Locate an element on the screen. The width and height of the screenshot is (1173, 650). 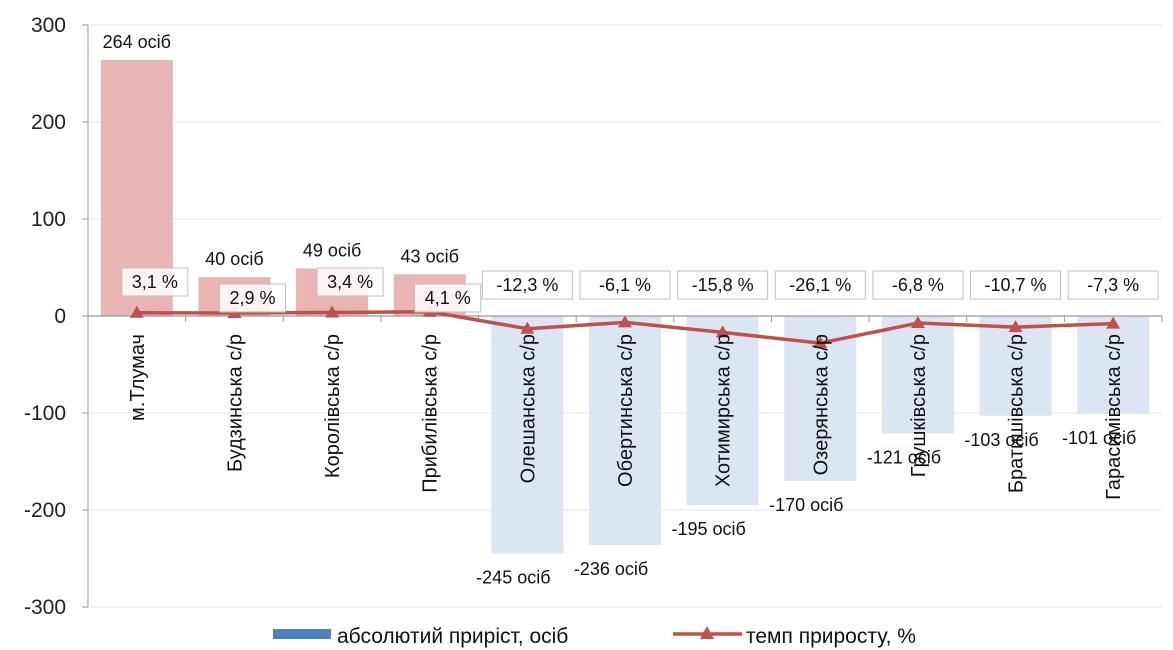
rate-value-label: -6,1 % is located at coordinates (625, 285).